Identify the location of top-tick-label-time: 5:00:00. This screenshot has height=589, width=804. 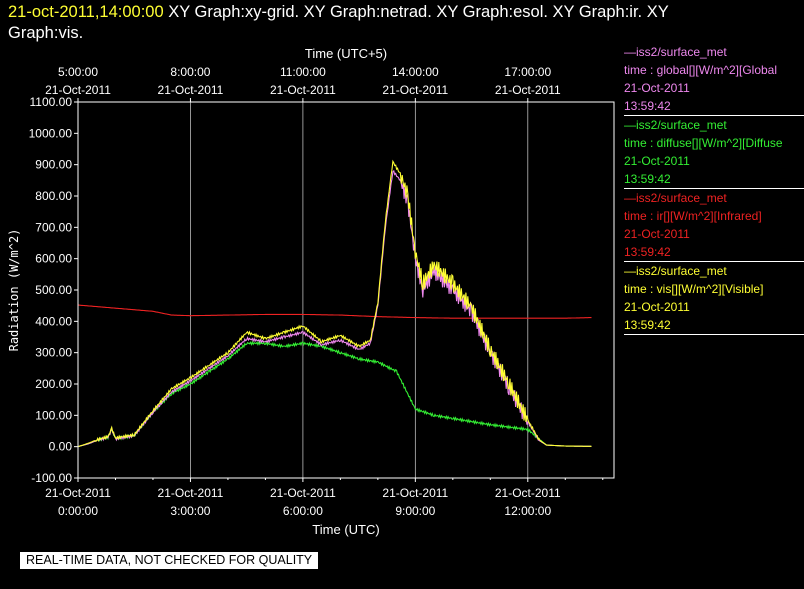
(78, 72).